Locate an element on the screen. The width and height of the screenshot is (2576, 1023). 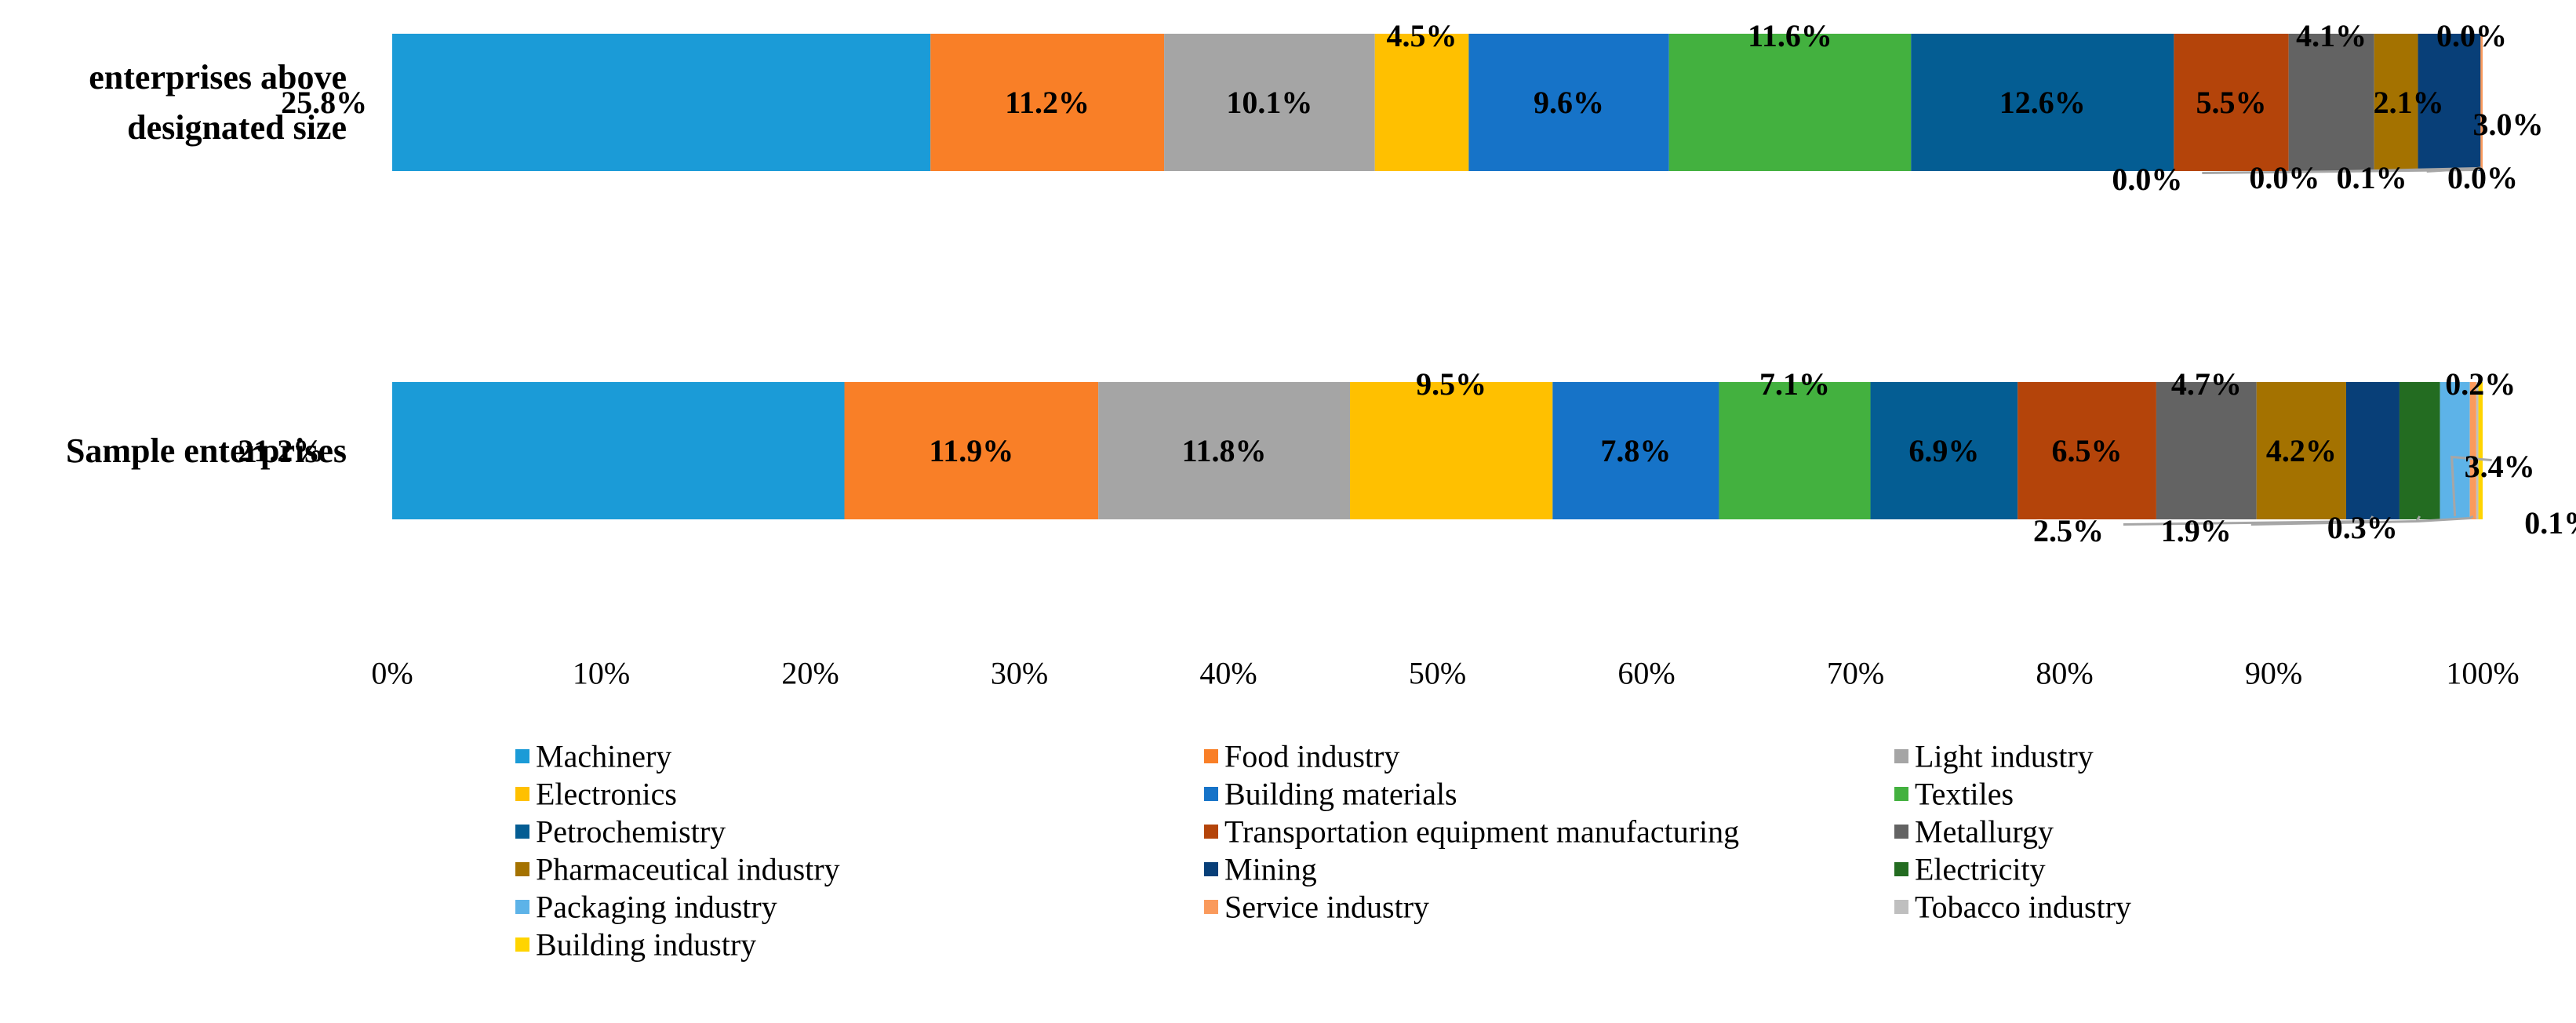
legend-label-packaging-industry: Packaging industry is located at coordinates (656, 907).